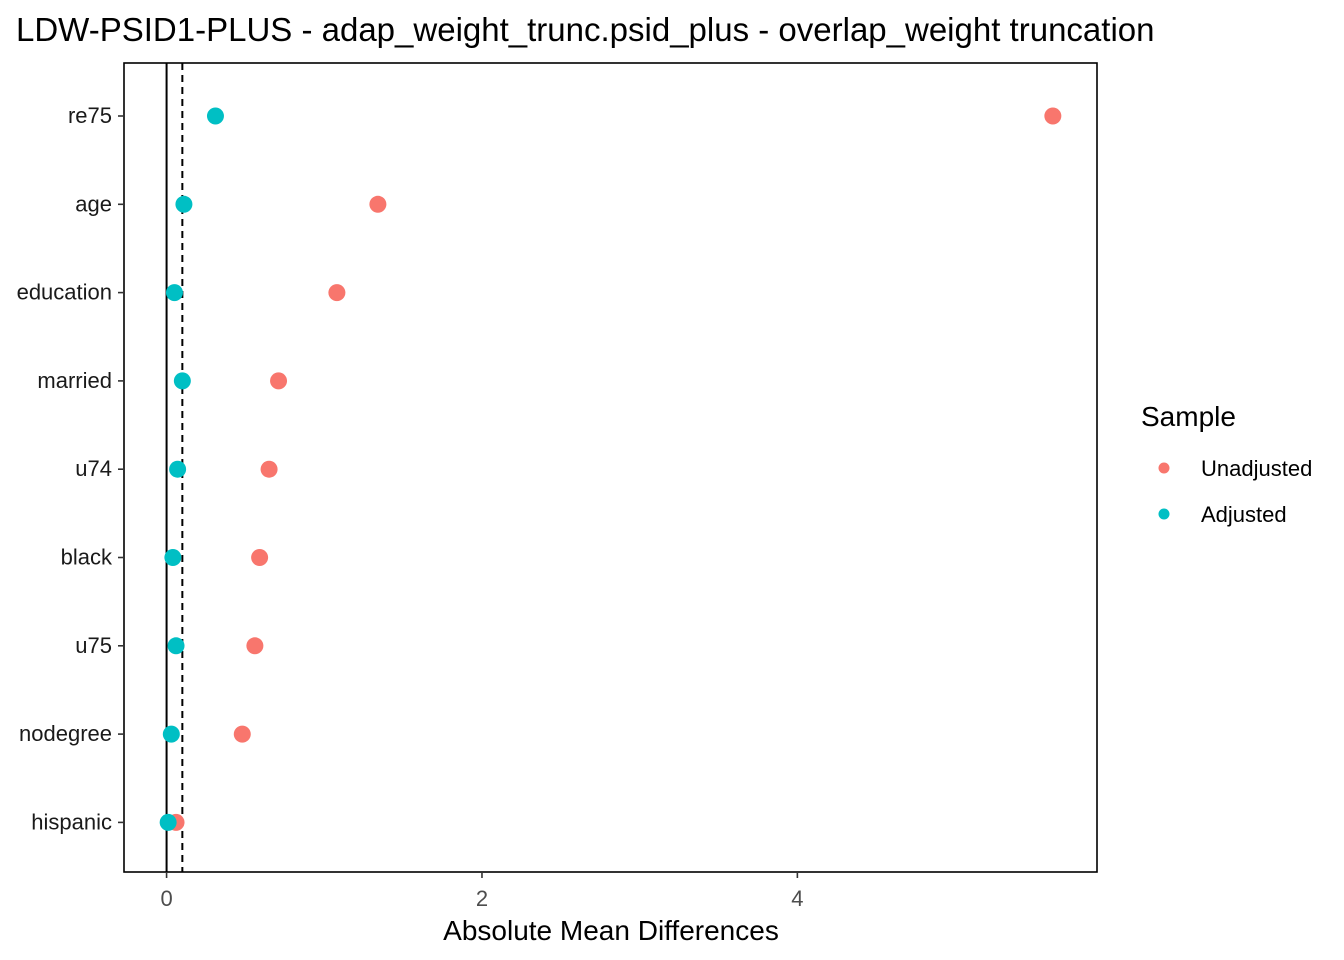  What do you see at coordinates (87, 557) in the screenshot?
I see `y-tick-label: black` at bounding box center [87, 557].